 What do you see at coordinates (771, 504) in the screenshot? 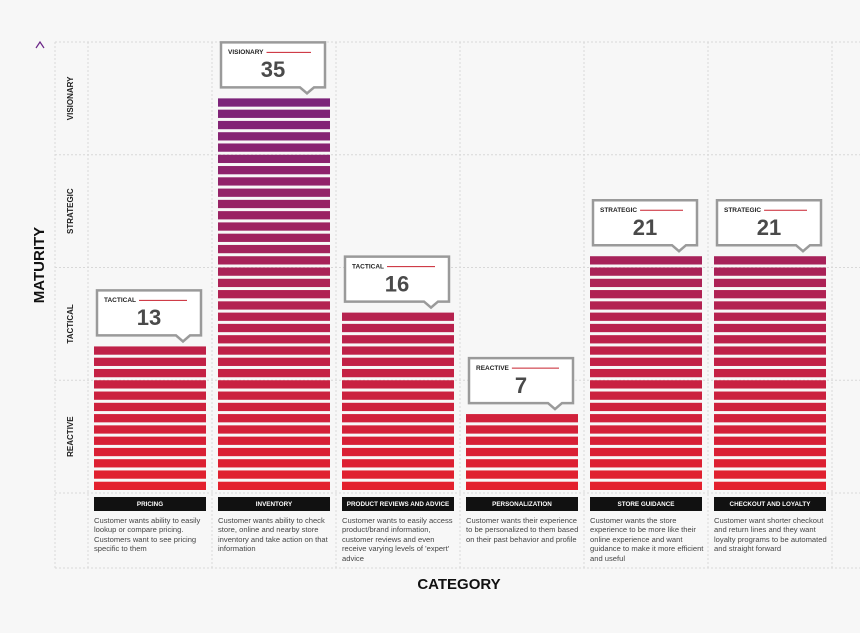
I see `x-tick-label: CHECKOUT AND LOYALTY` at bounding box center [771, 504].